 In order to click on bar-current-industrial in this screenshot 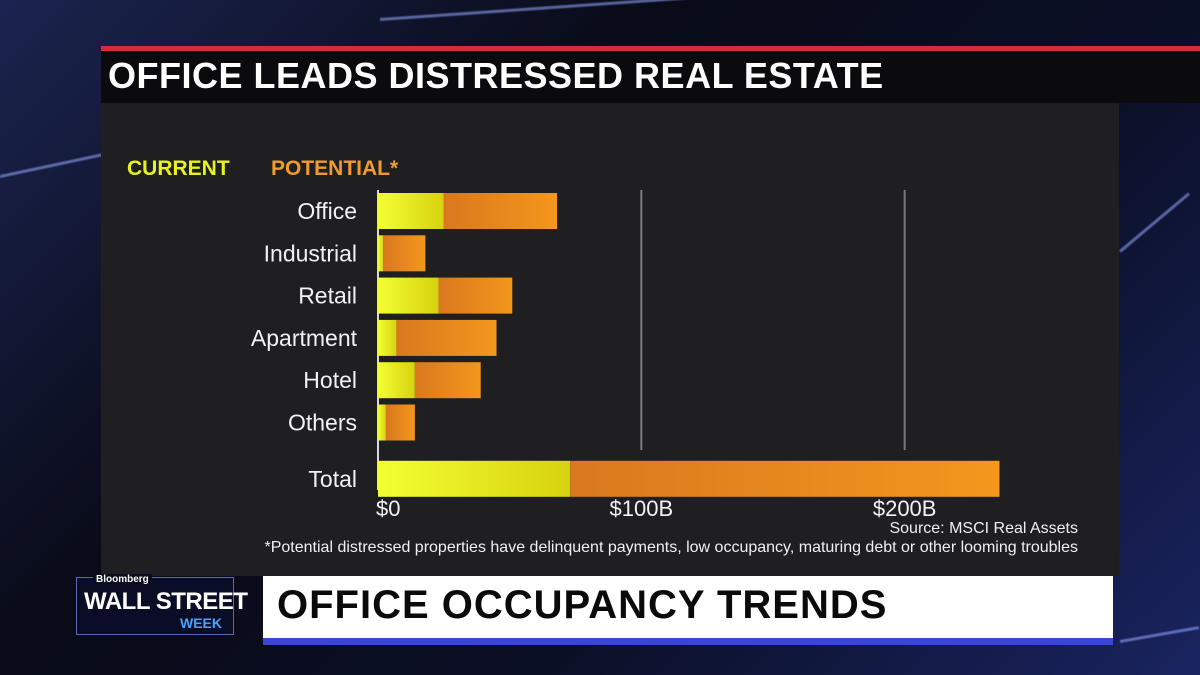, I will do `click(381, 253)`.